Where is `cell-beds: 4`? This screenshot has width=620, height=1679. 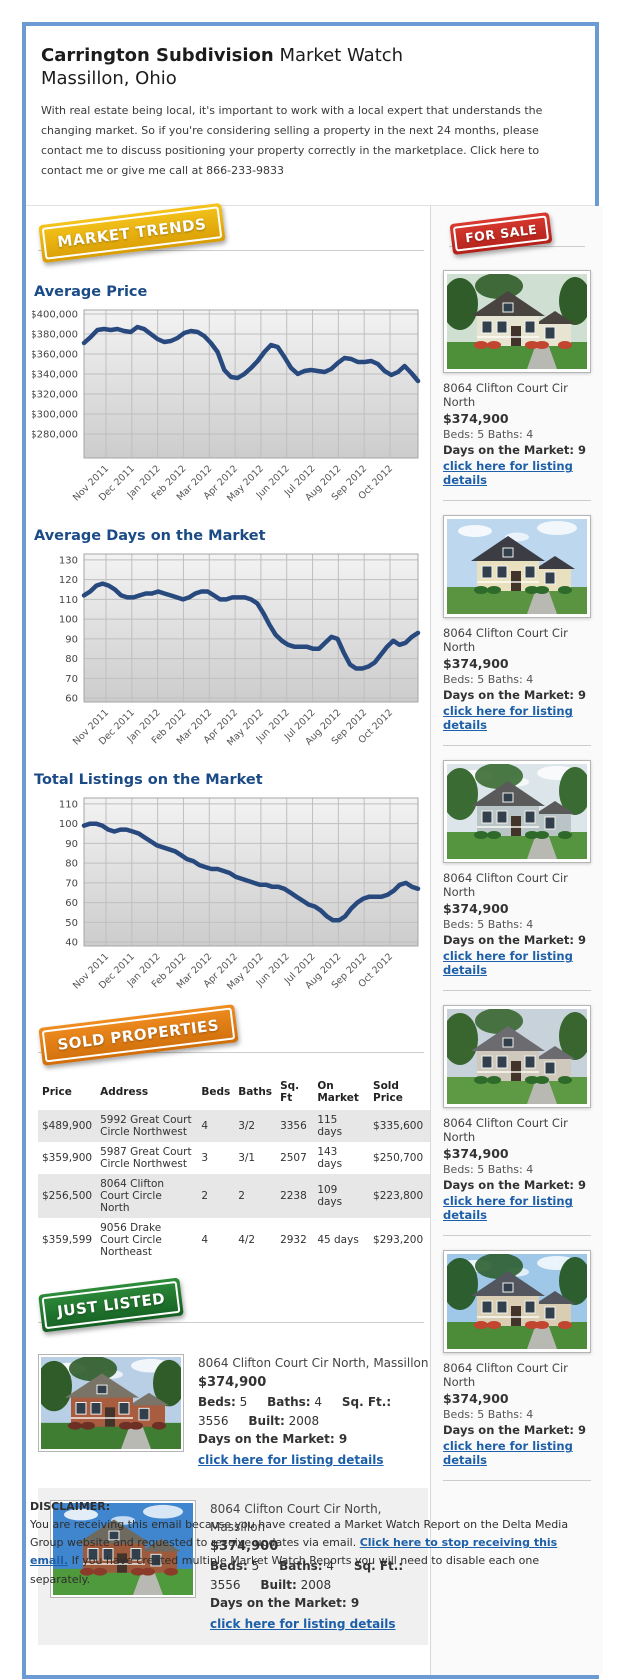
cell-beds: 4 is located at coordinates (205, 1126).